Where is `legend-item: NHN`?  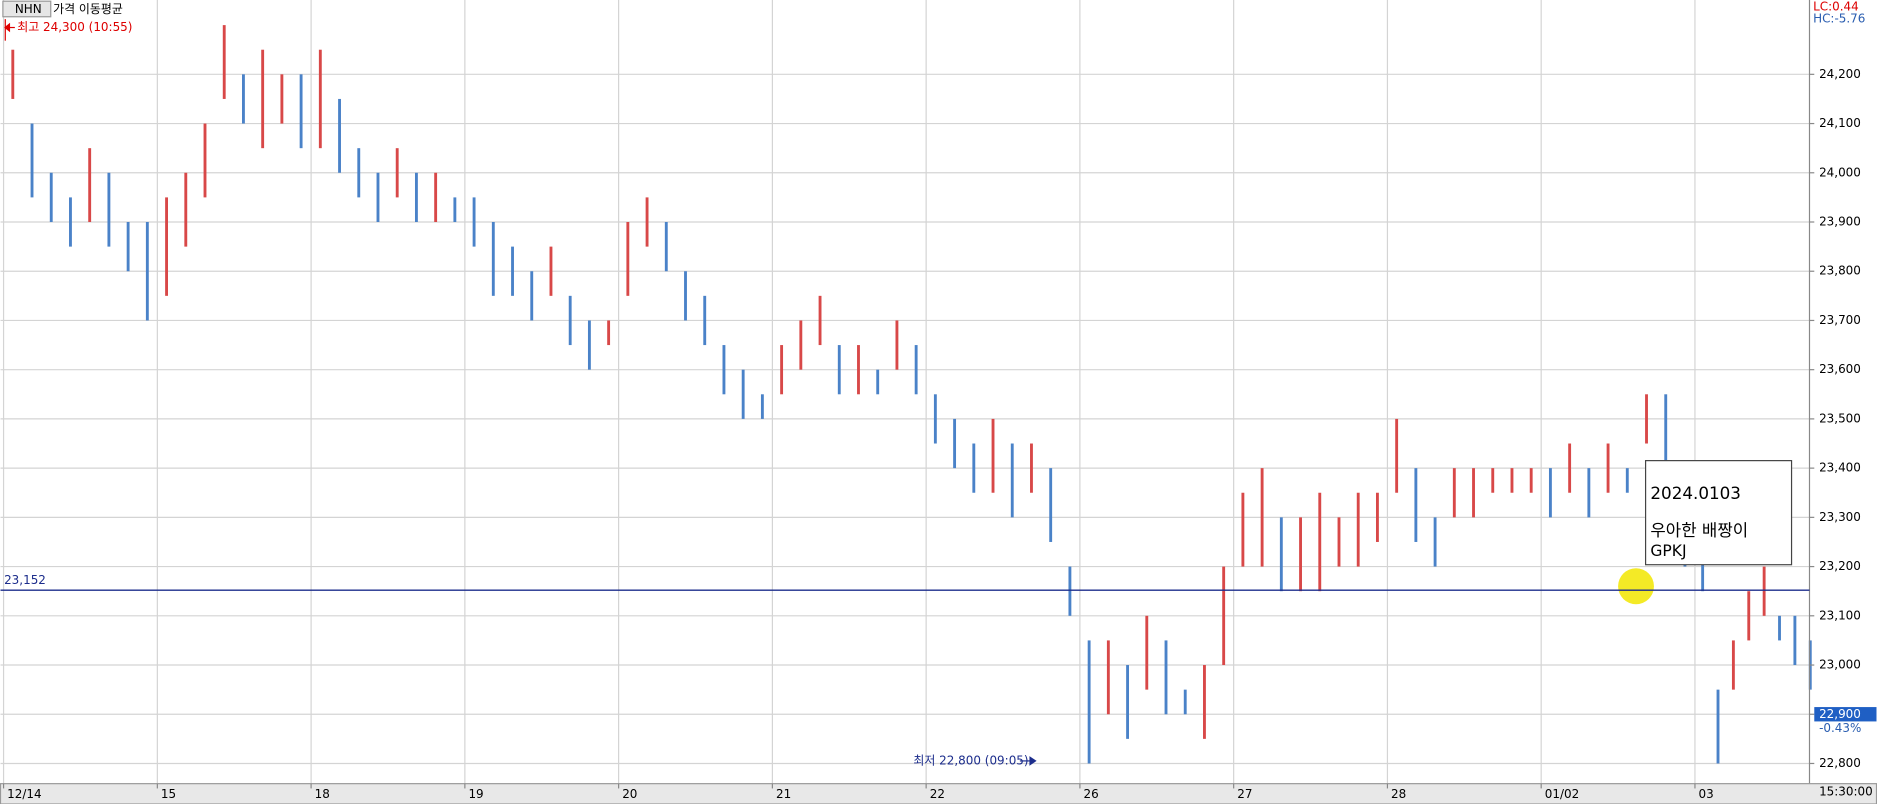 legend-item: NHN is located at coordinates (28, 9).